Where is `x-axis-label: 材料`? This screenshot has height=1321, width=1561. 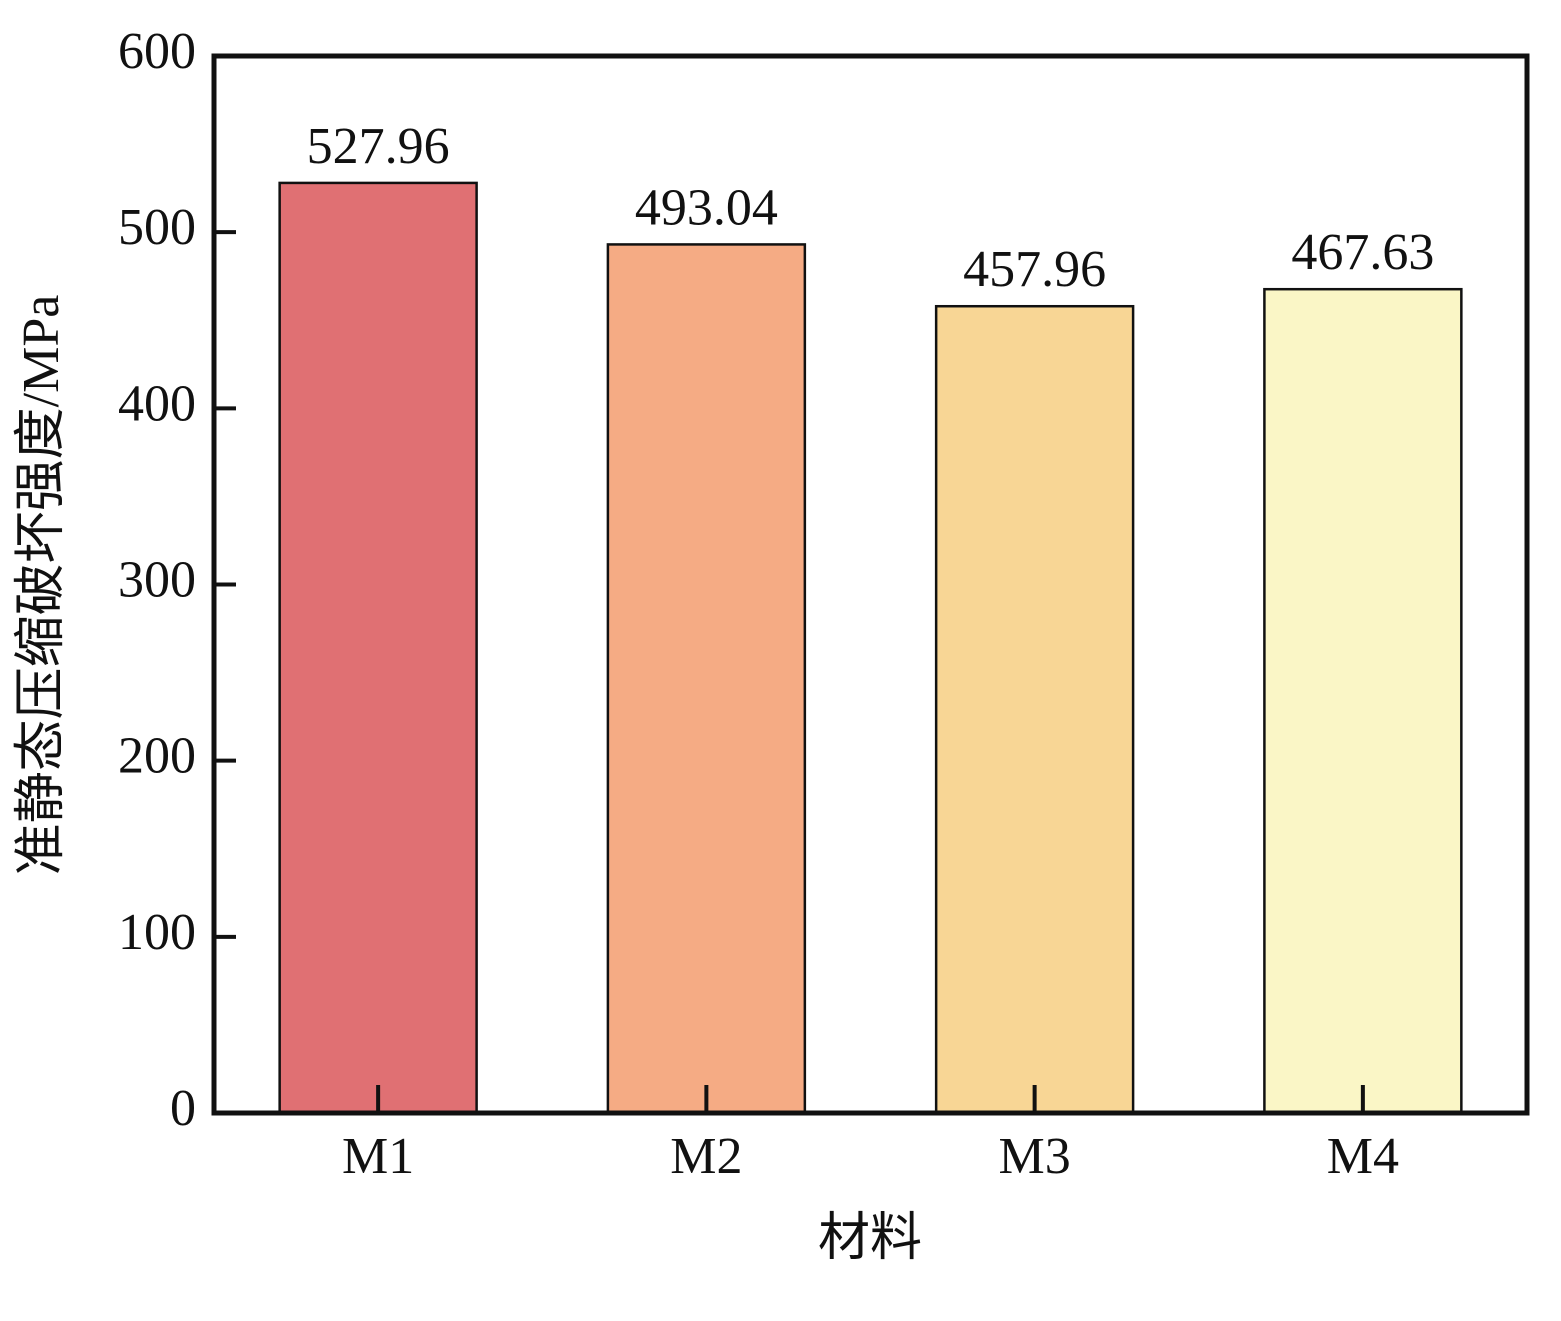 x-axis-label: 材料 is located at coordinates (870, 1238).